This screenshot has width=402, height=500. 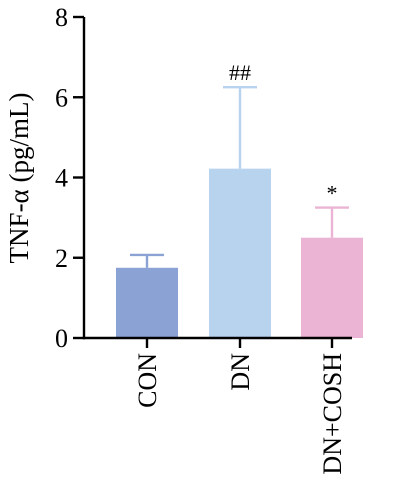 What do you see at coordinates (19, 178) in the screenshot?
I see `y-axis-label: TNF-α (pg/mL)` at bounding box center [19, 178].